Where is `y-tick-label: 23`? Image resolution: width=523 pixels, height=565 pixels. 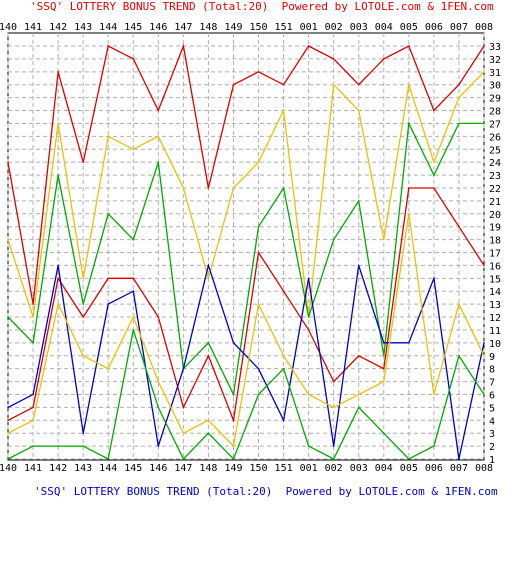
y-tick-label: 23 is located at coordinates (495, 176).